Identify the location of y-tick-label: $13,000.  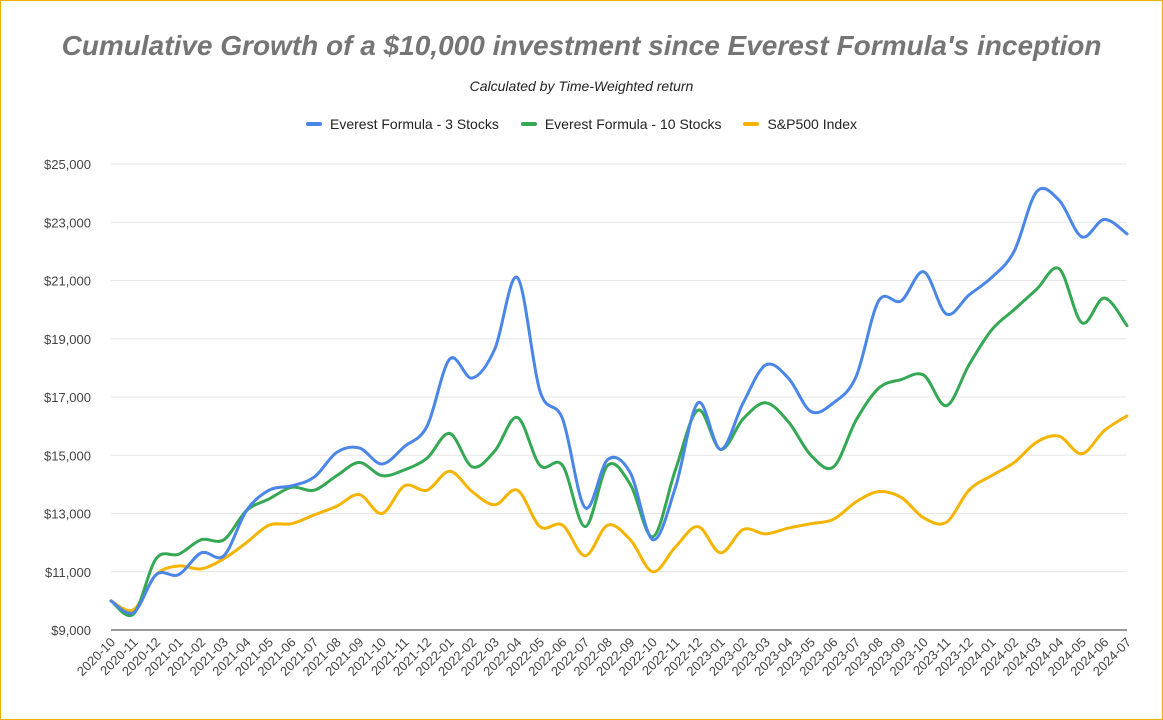
(67, 514).